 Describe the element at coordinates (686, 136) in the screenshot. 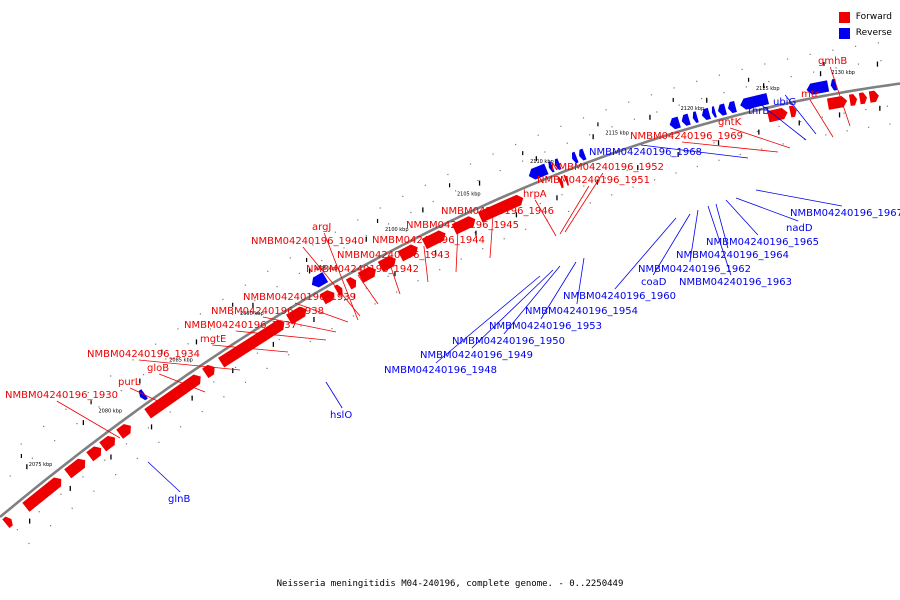

I see `gene-label-NMBM04240196_1969: NMBM04240196_1969` at that location.